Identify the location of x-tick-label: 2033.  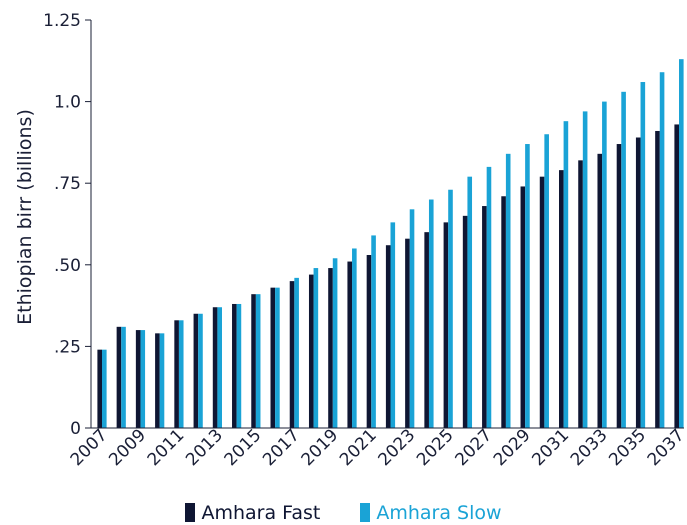
(589, 447).